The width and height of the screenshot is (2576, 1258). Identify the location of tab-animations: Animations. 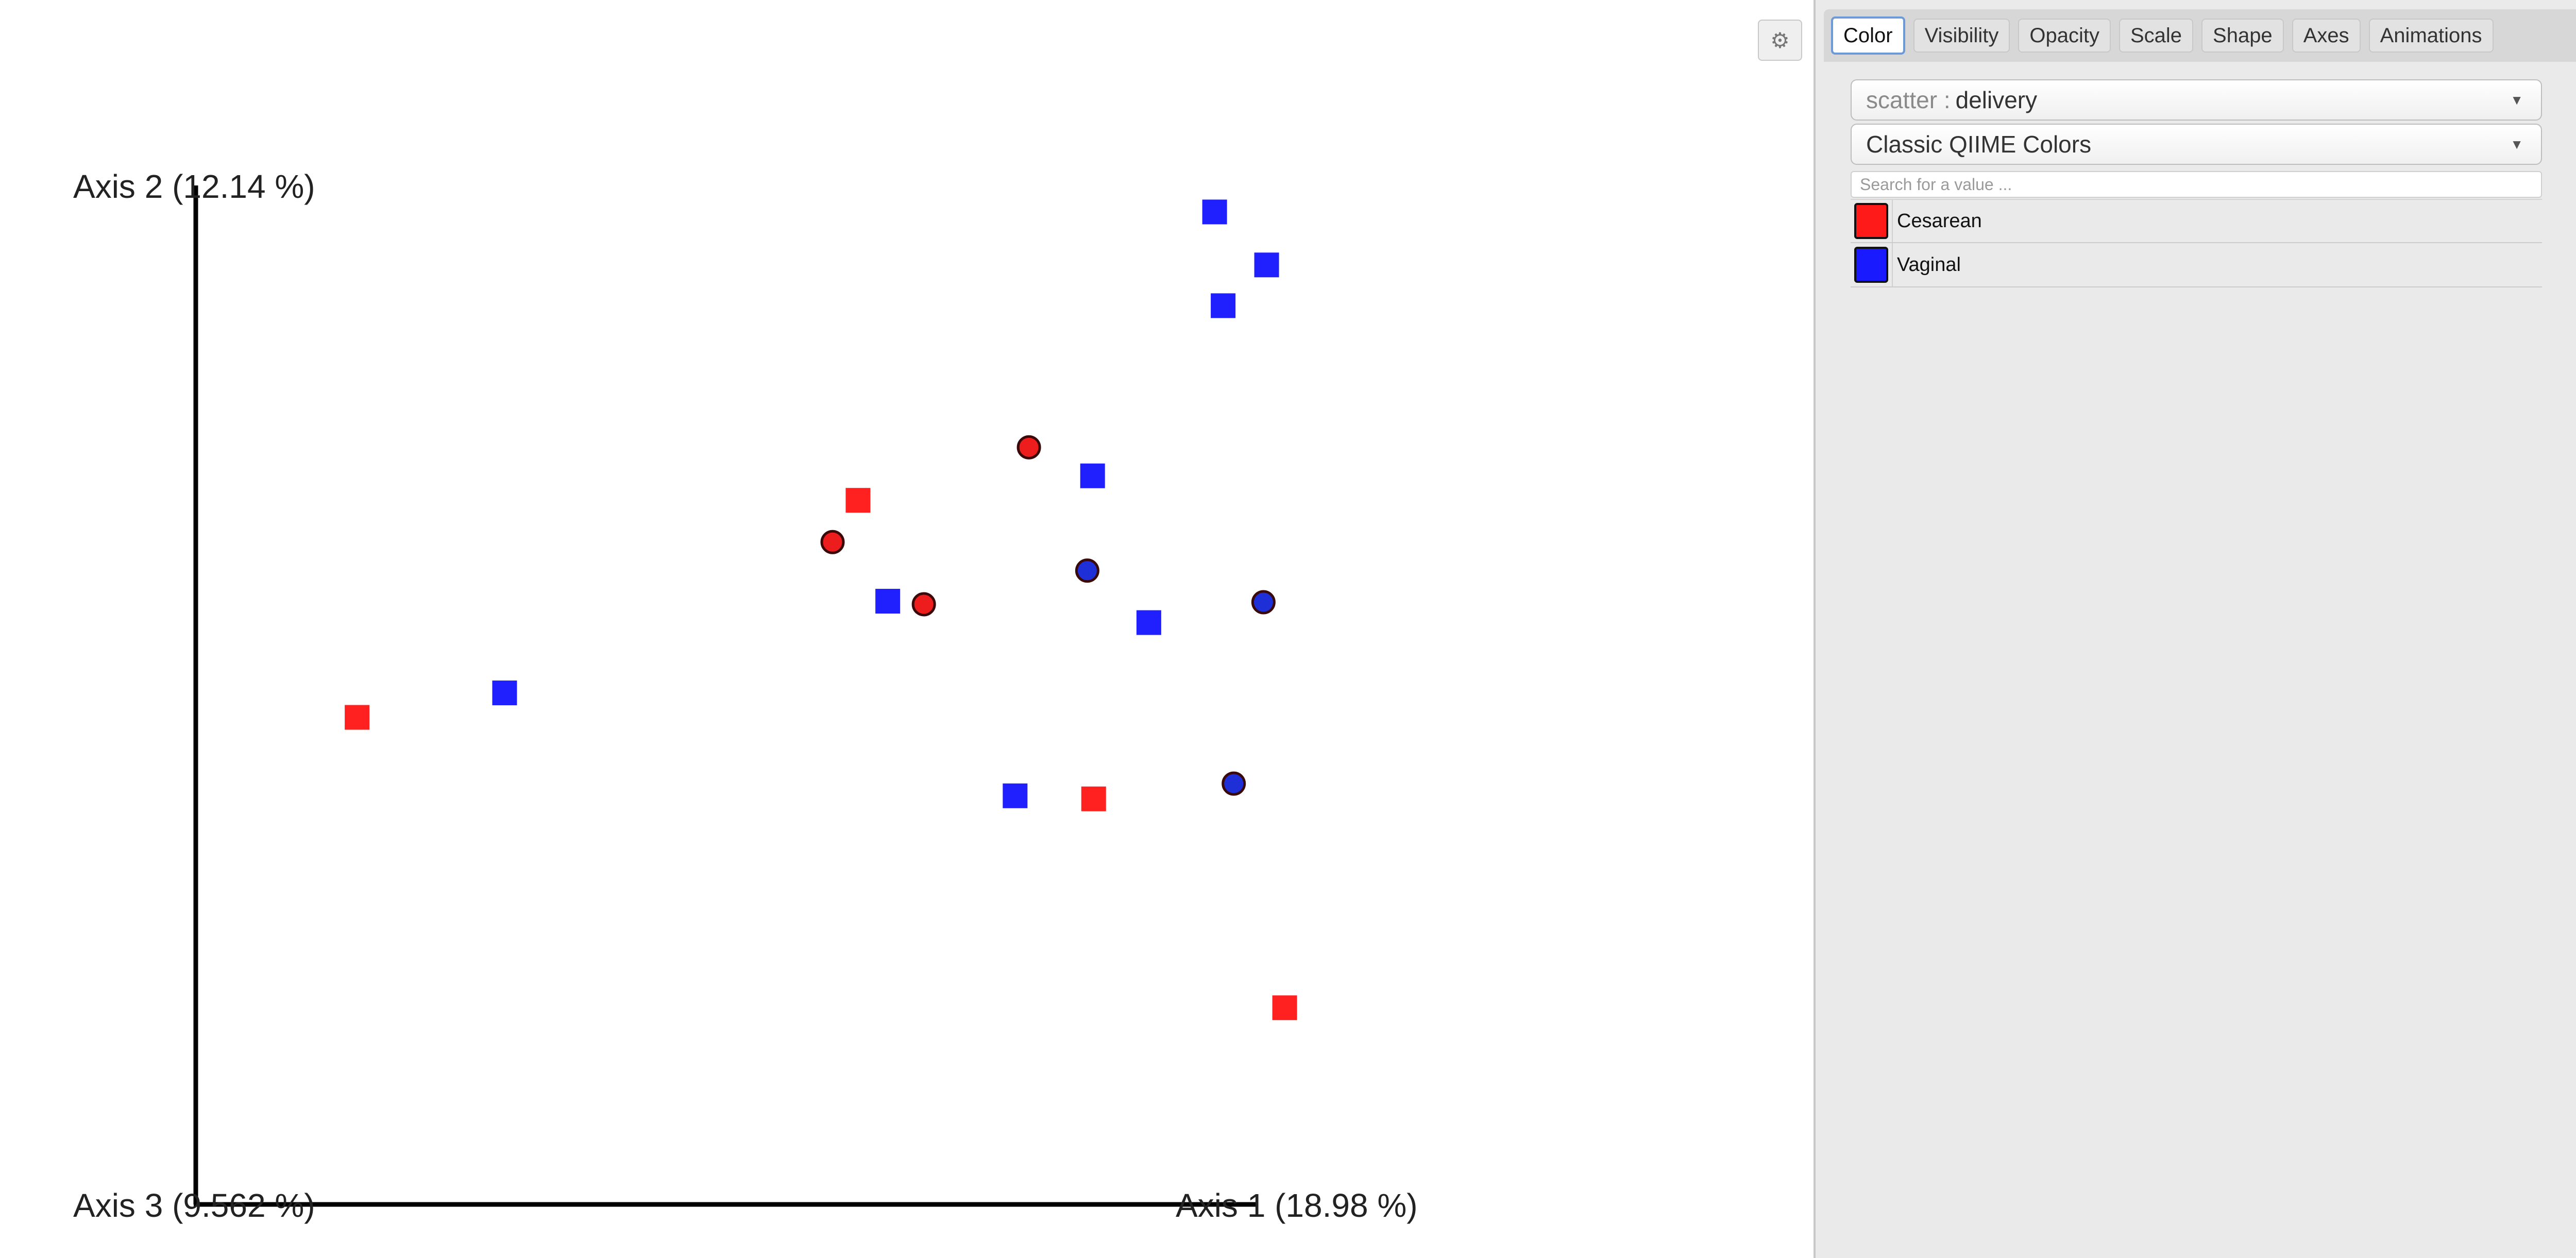
(2431, 36).